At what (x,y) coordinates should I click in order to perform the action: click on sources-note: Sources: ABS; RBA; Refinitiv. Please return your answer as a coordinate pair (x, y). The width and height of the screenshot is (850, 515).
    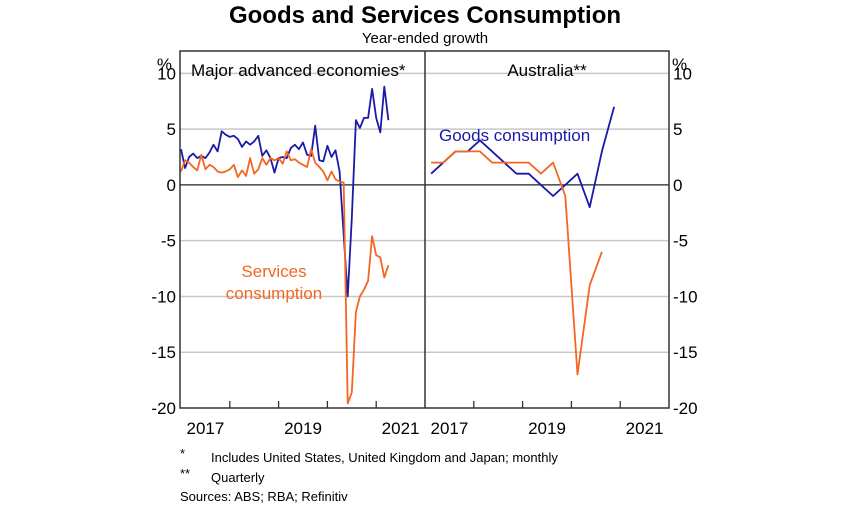
    Looking at the image, I should click on (264, 496).